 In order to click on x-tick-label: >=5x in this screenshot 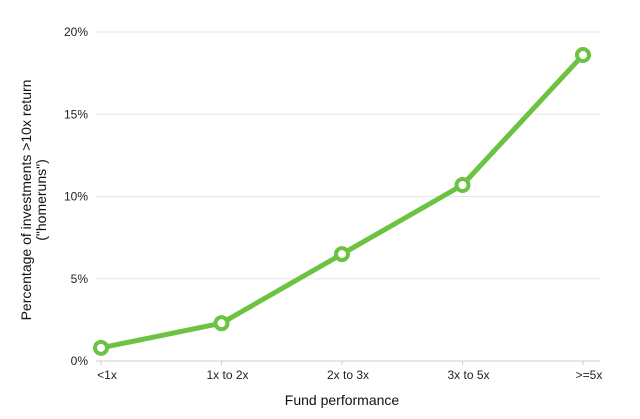, I will do `click(589, 375)`.